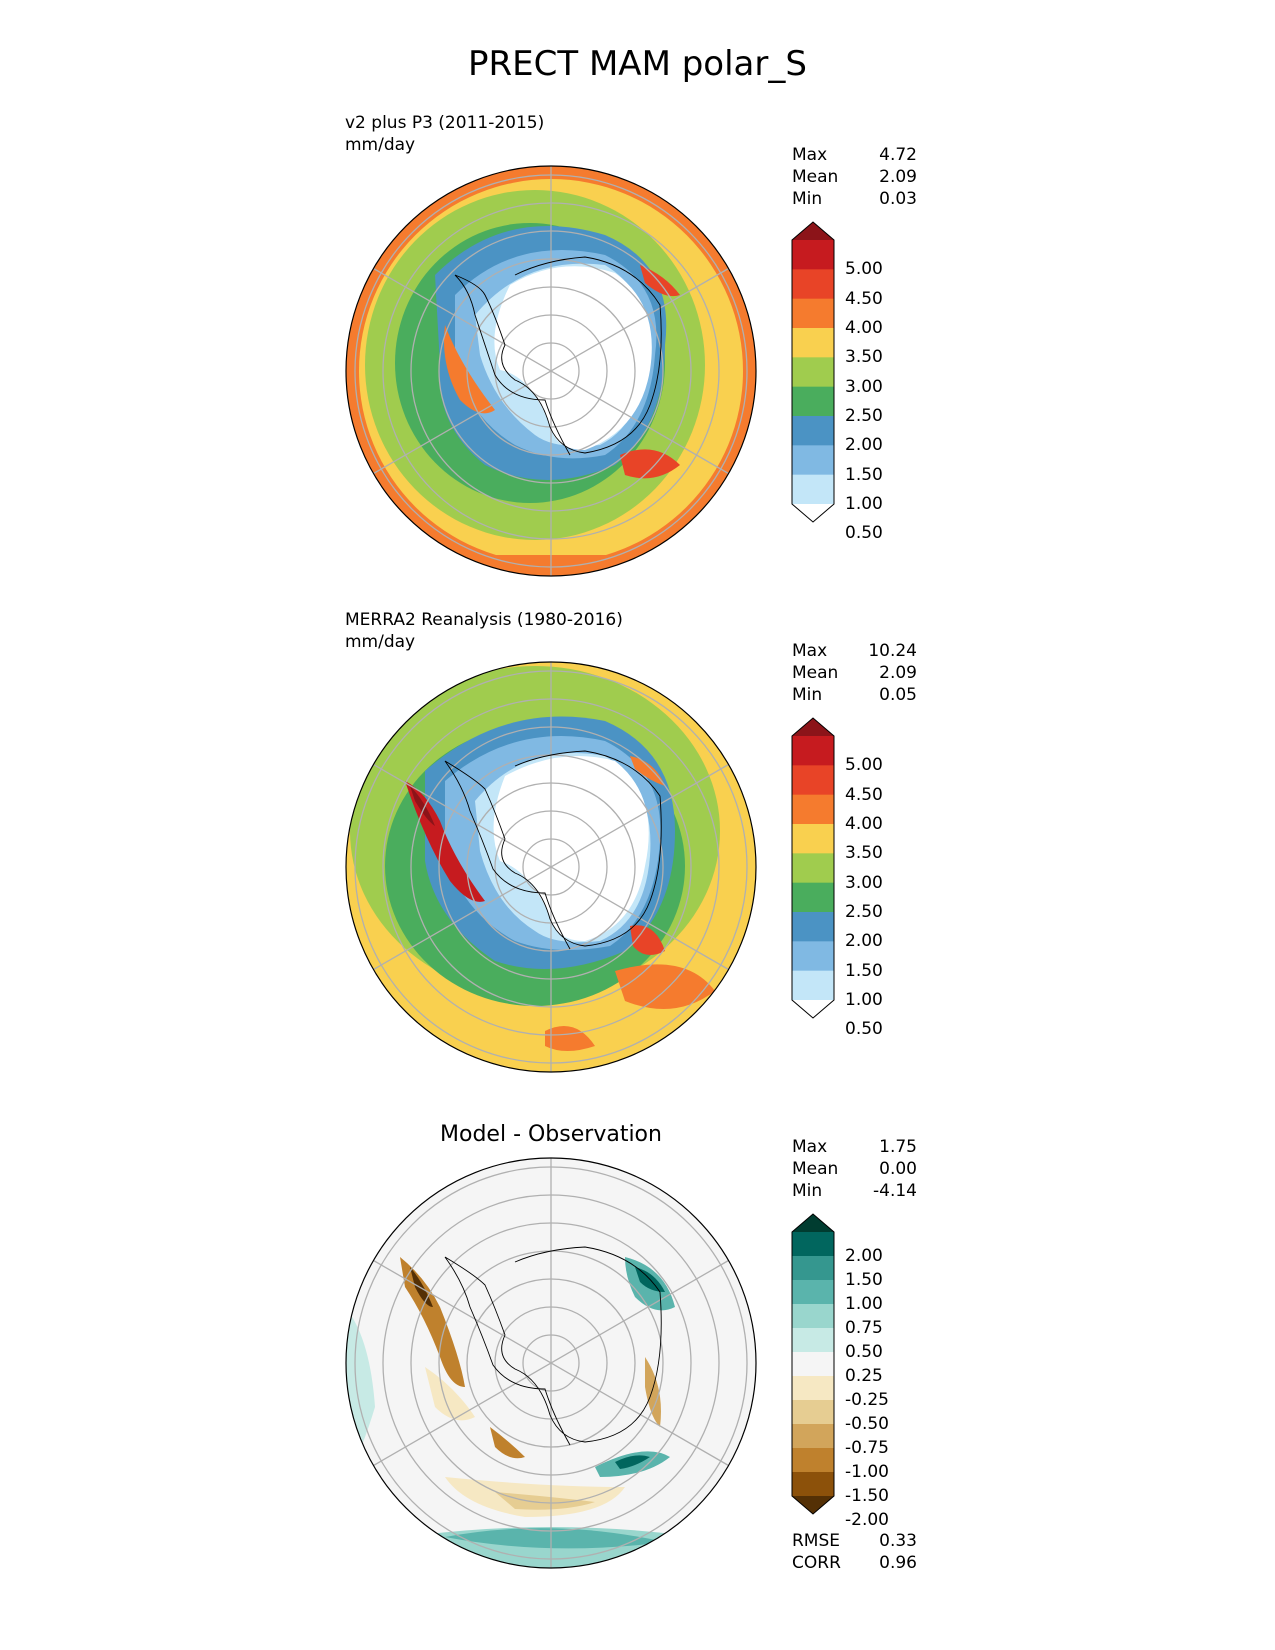 Image resolution: width=1275 pixels, height=1650 pixels. I want to click on metric-label: RMSE, so click(816, 1541).